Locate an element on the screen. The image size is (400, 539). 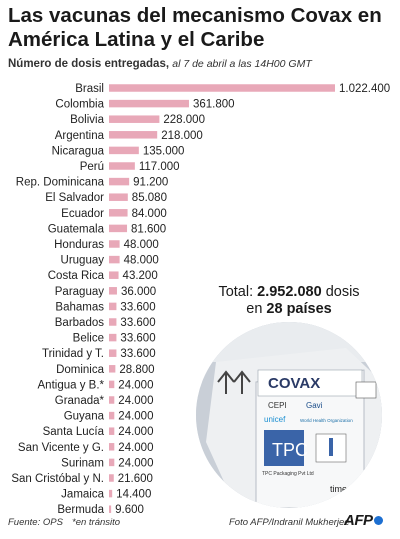
category-label: Dominica is located at coordinates (80, 370).